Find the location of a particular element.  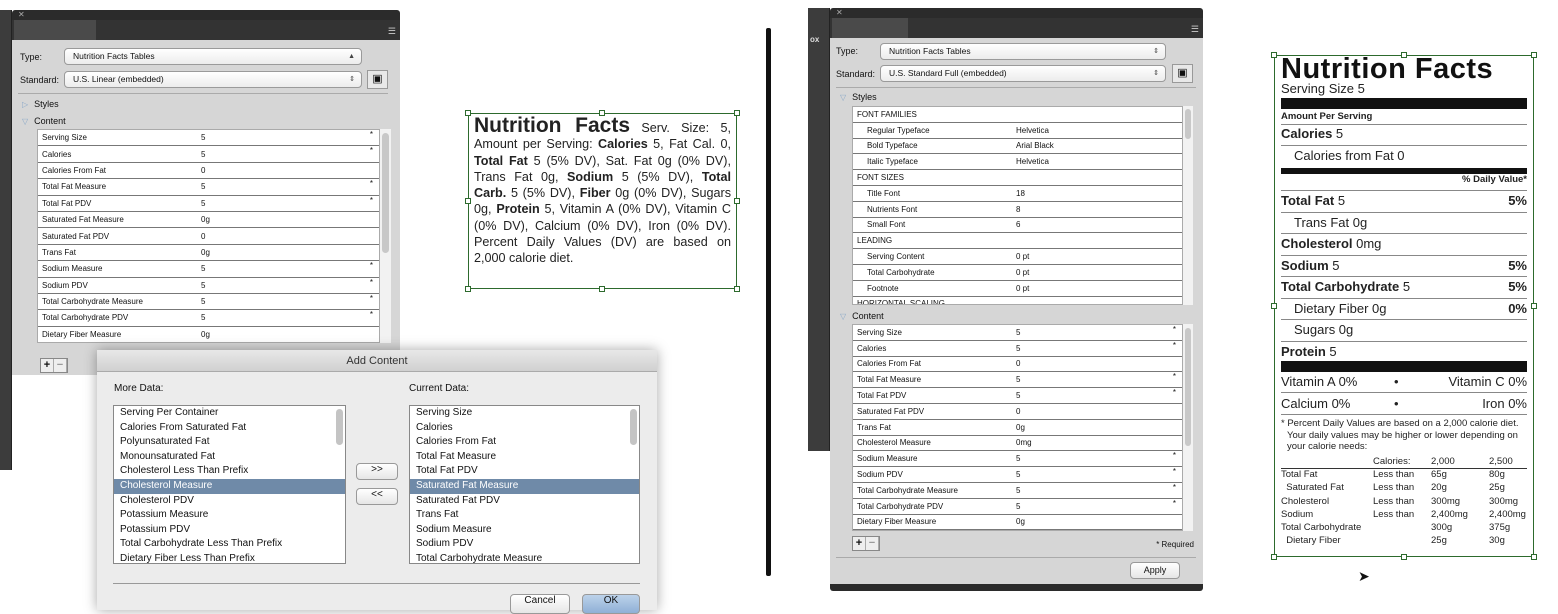

table-row: Total Carbohydrate PDV 5 * is located at coordinates (1017, 507).